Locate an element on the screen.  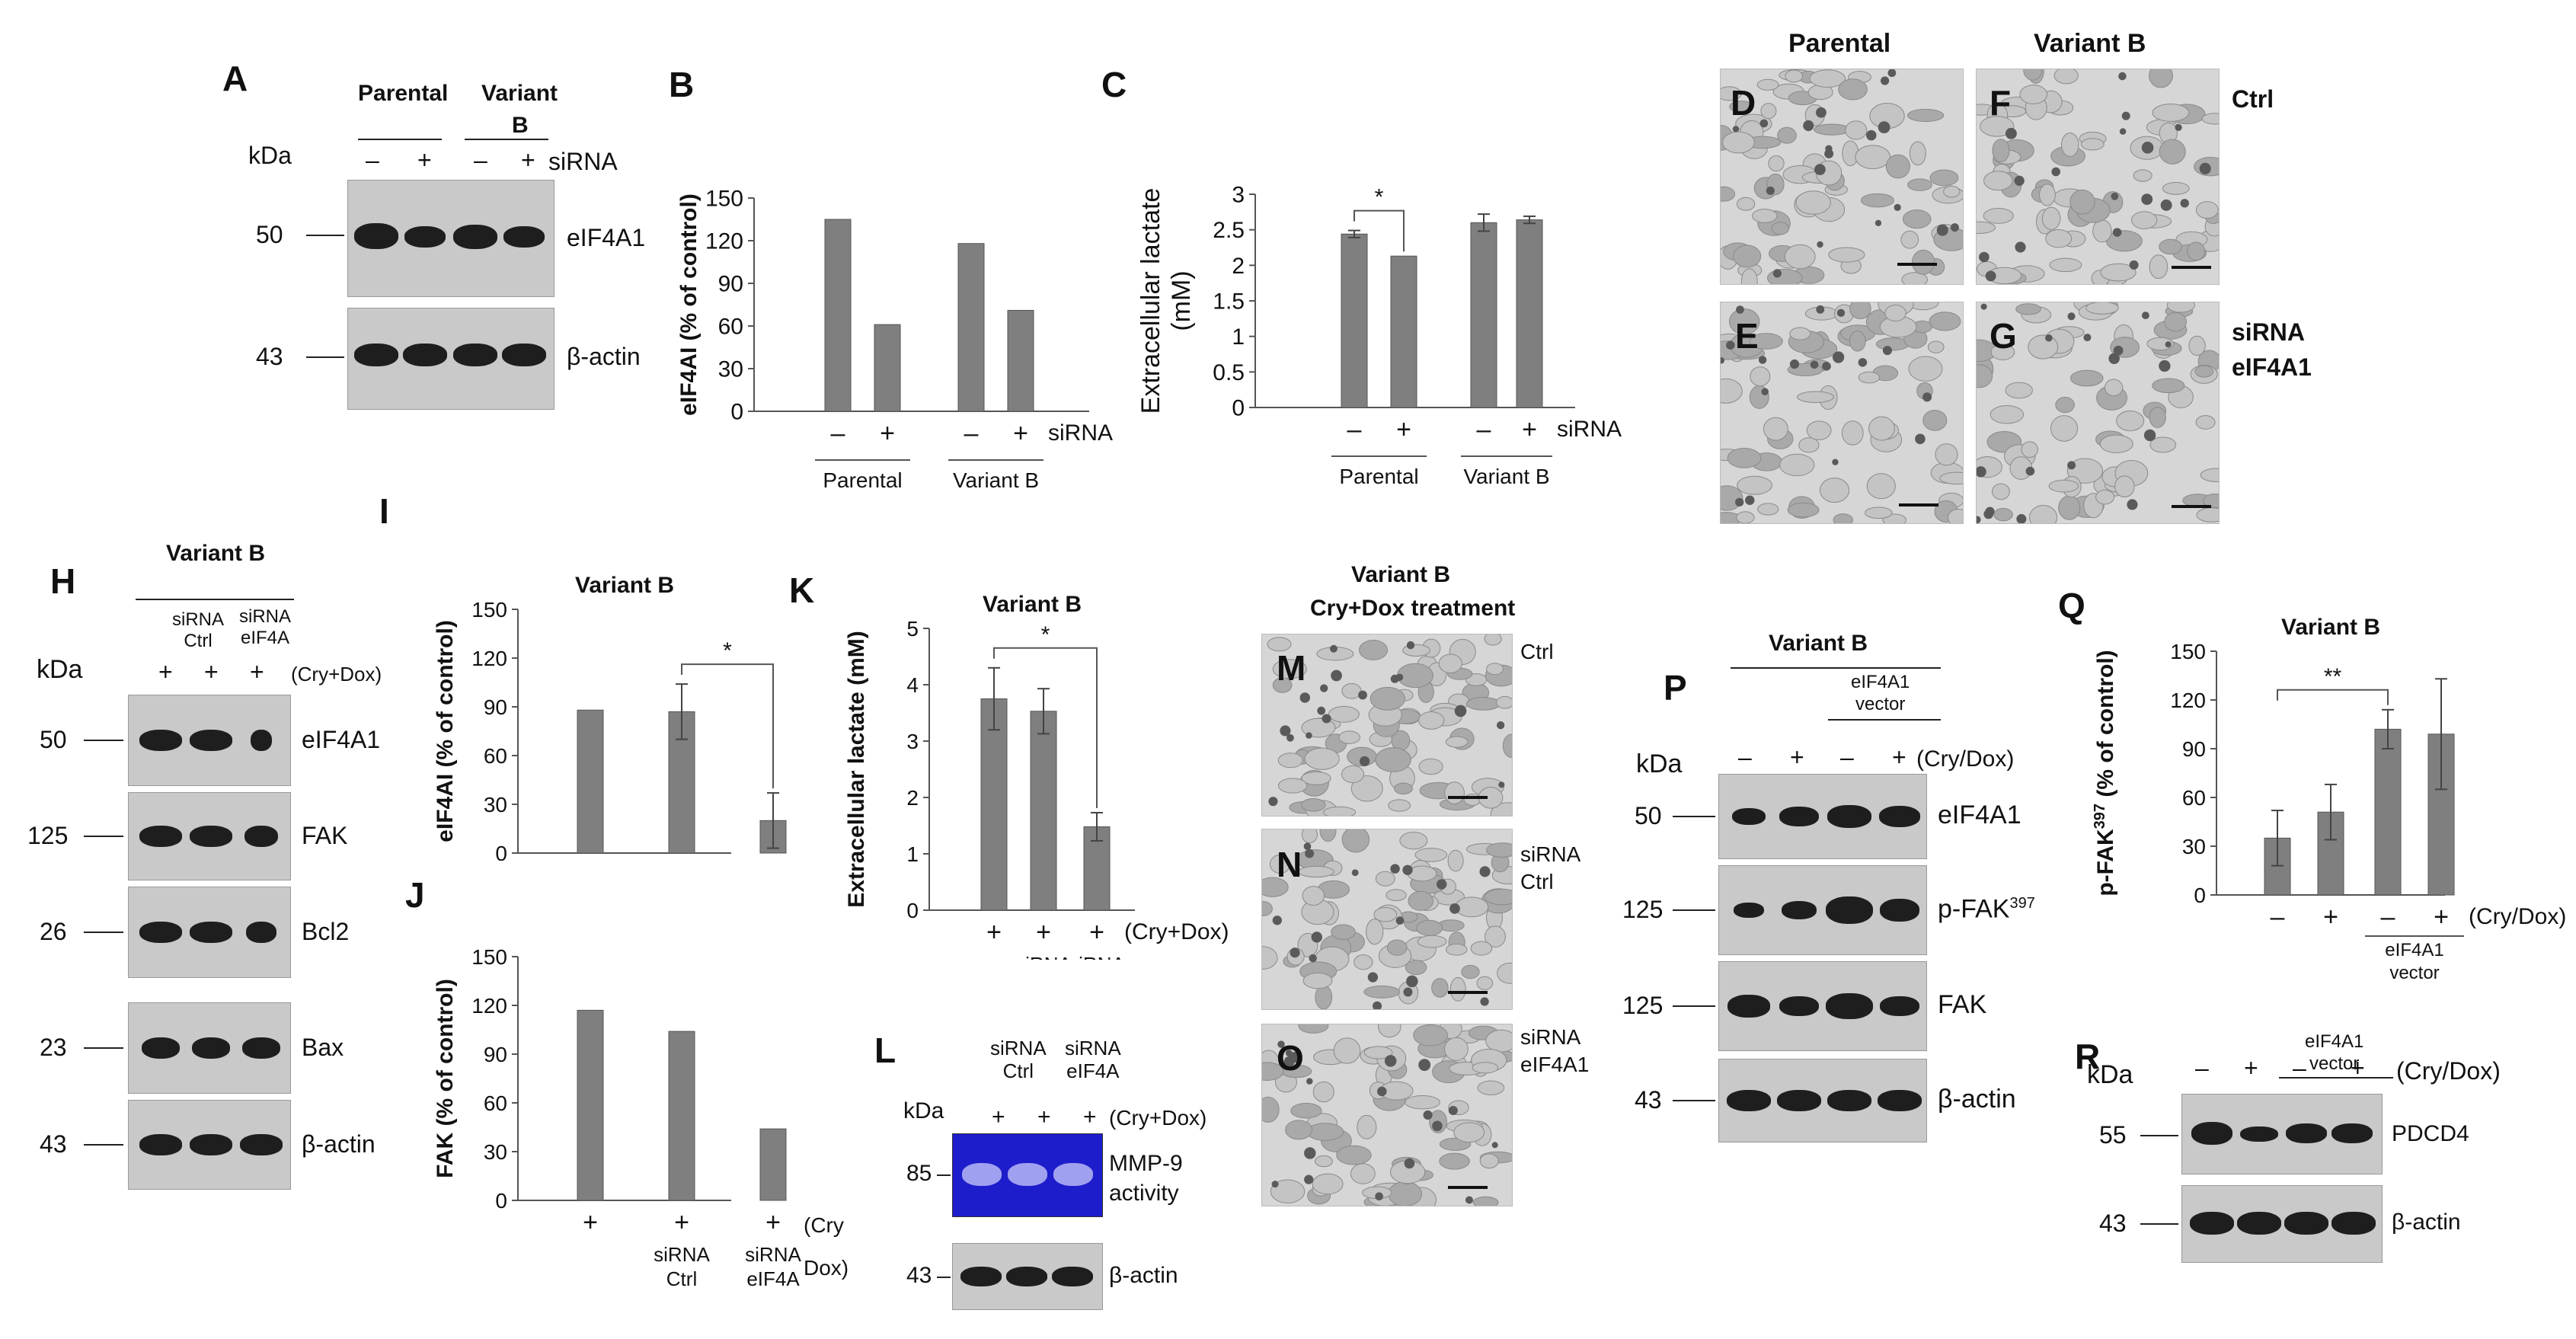
zymogram-mmp9 is located at coordinates (1028, 1175).